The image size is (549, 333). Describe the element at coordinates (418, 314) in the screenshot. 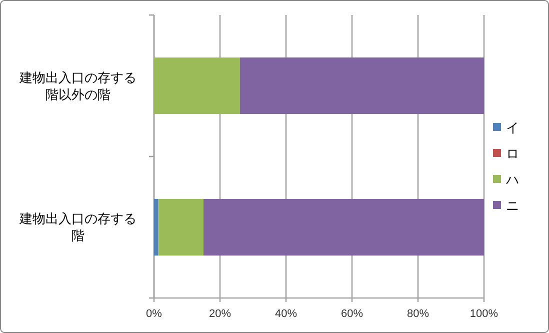

I see `x-tick-label: 80%` at that location.